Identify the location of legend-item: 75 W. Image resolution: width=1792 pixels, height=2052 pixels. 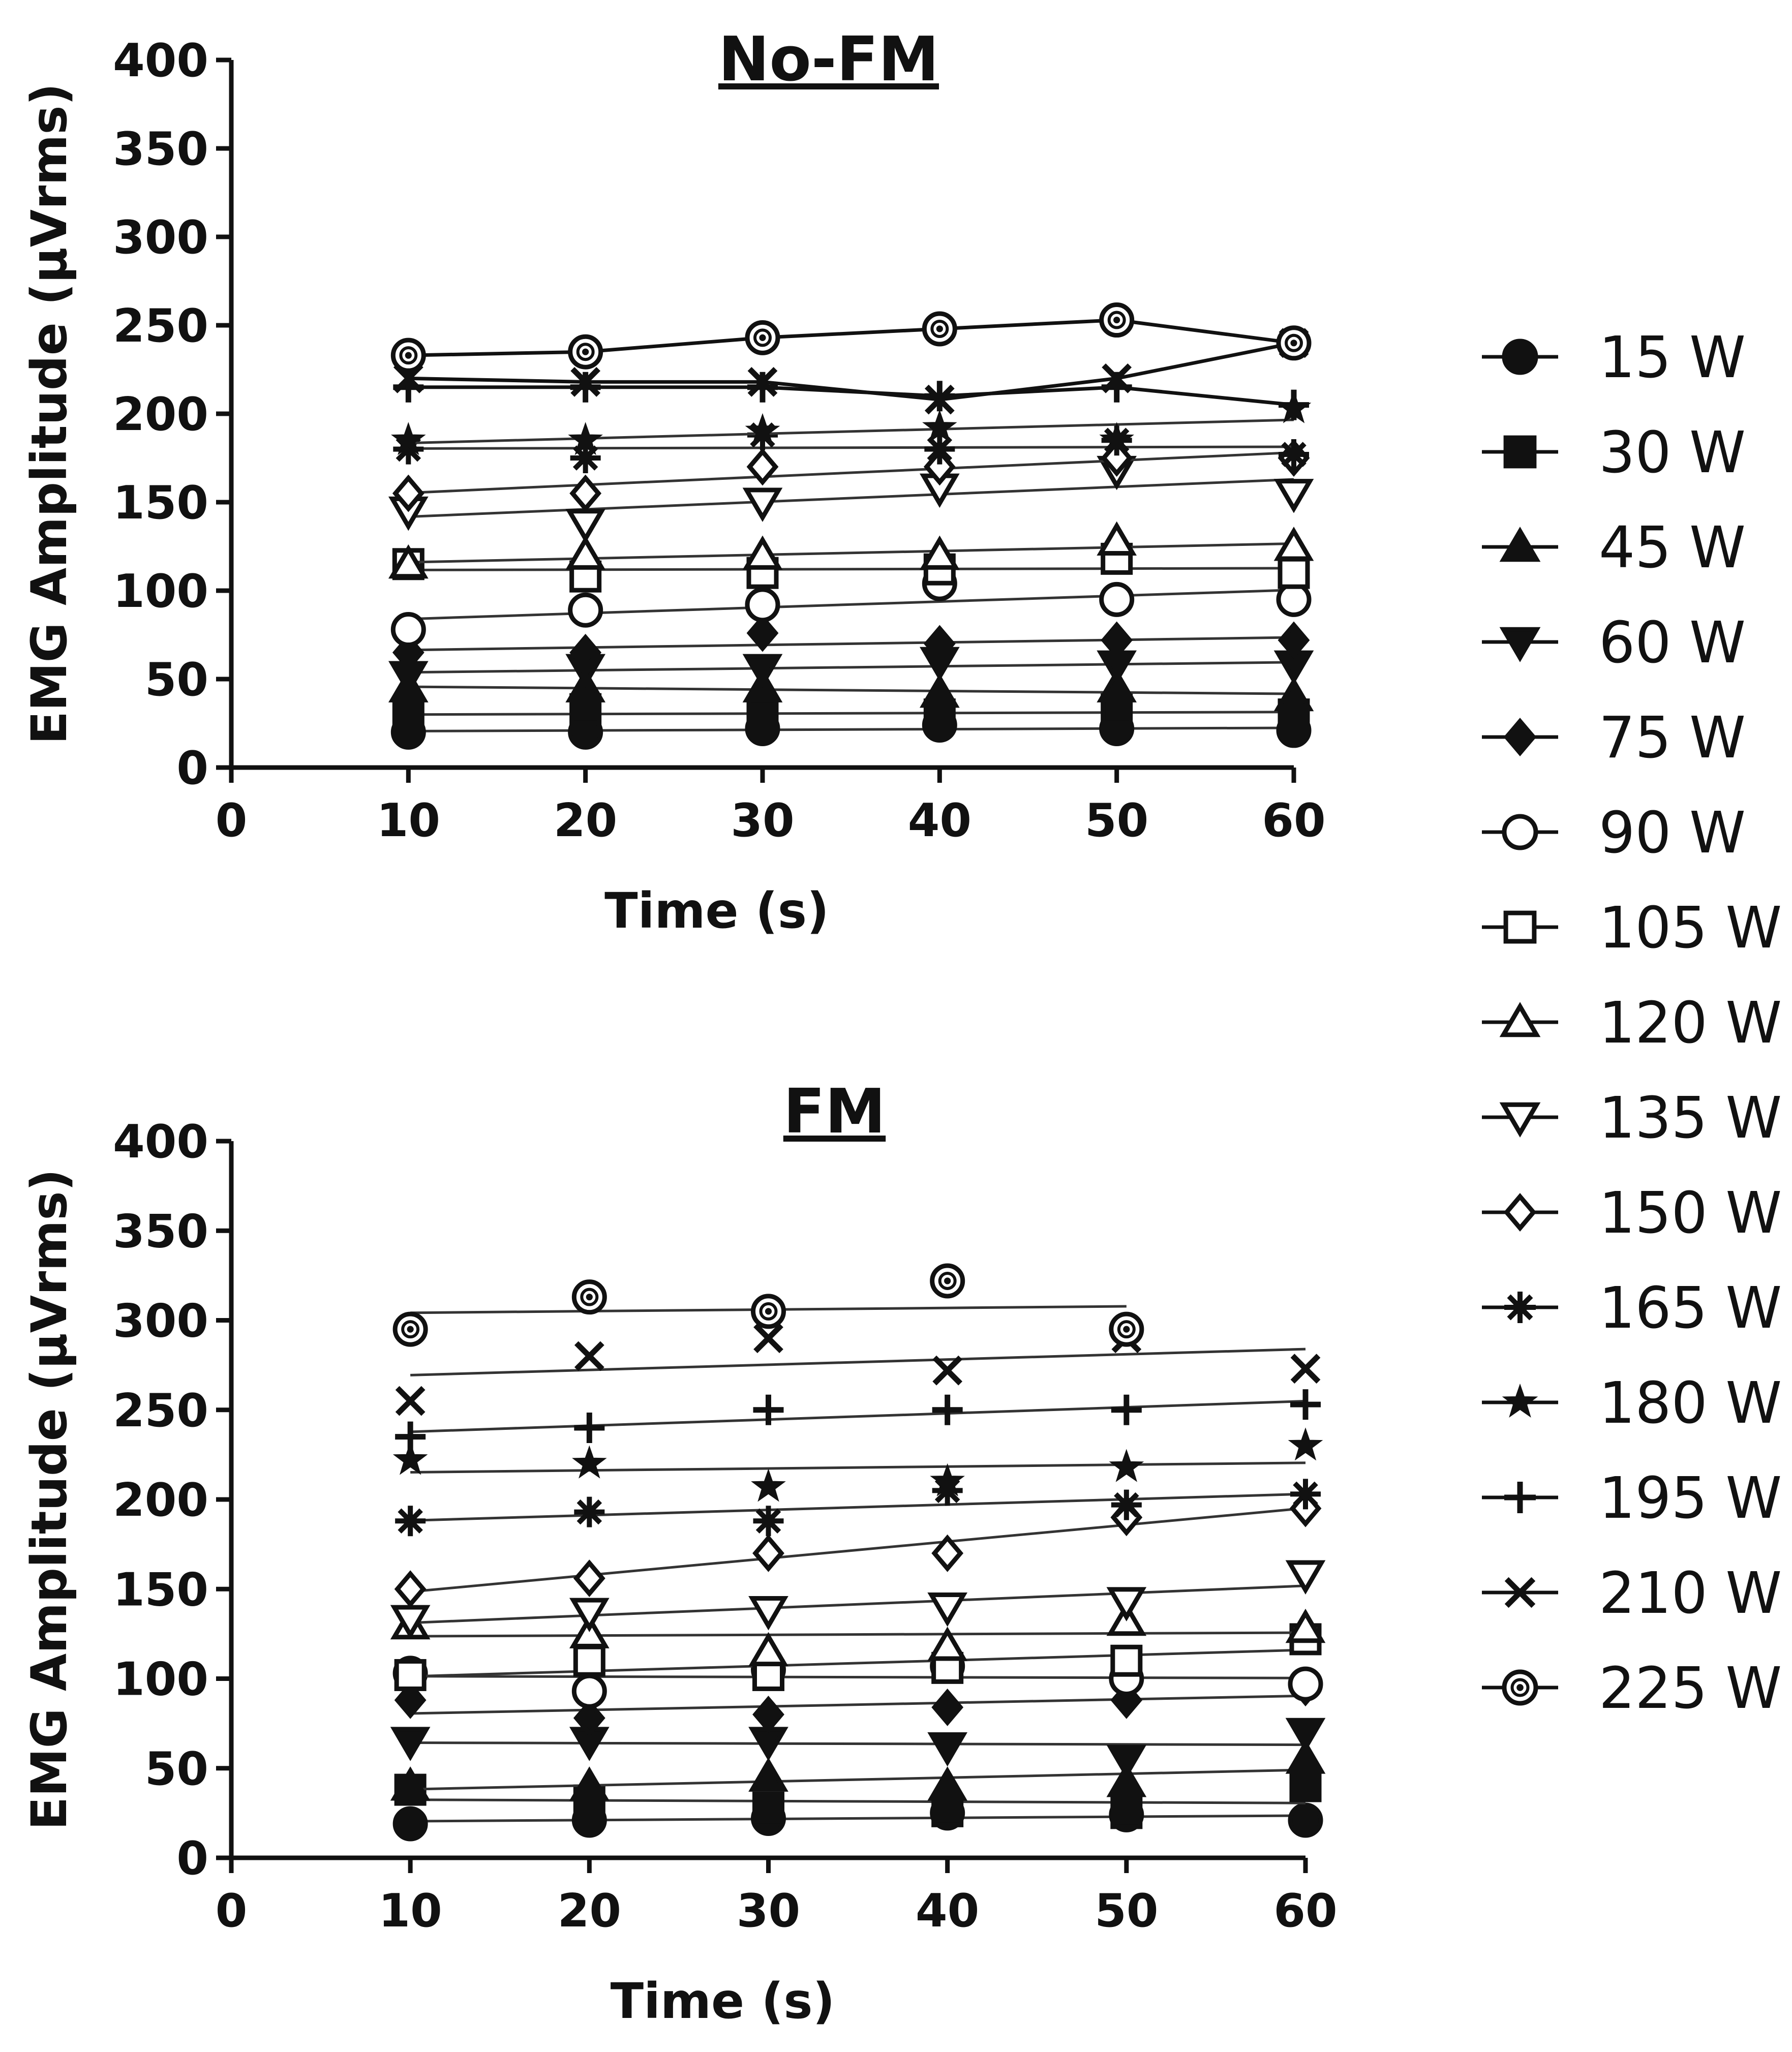
(1614, 738).